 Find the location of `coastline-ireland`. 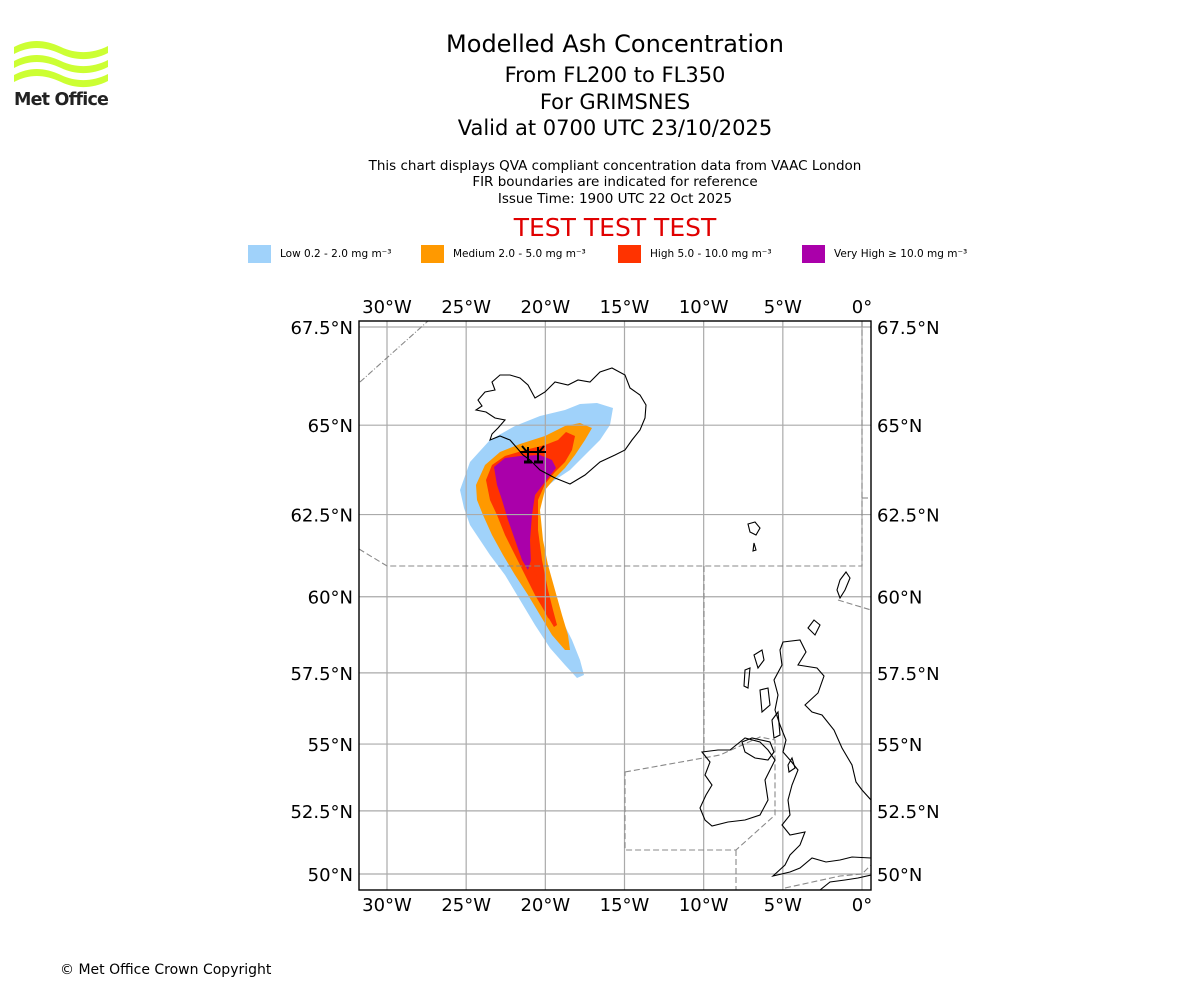

coastline-ireland is located at coordinates (737, 782).